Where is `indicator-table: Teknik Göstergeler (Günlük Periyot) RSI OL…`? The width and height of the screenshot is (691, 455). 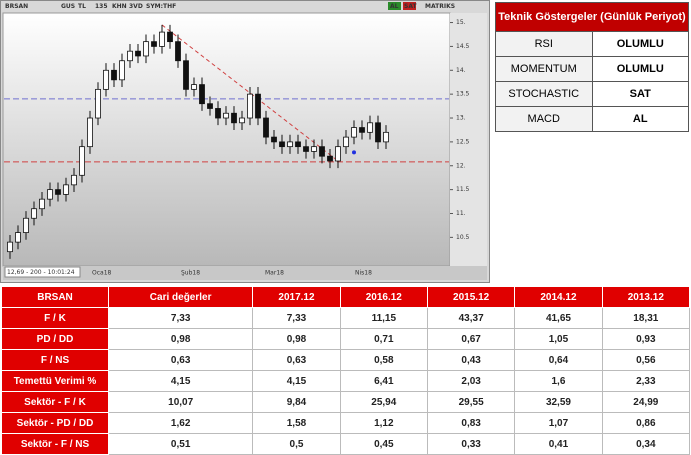 indicator-table: Teknik Göstergeler (Günlük Periyot) RSI OL… is located at coordinates (592, 67).